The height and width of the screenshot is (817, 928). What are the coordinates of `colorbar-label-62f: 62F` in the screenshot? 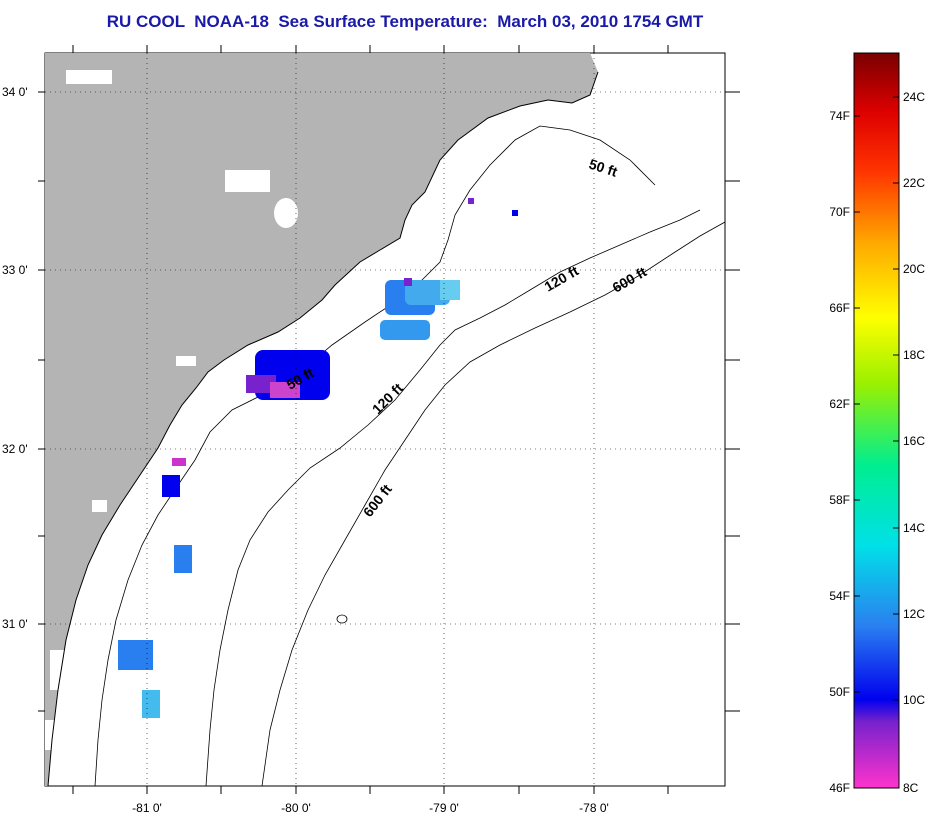 It's located at (839, 404).